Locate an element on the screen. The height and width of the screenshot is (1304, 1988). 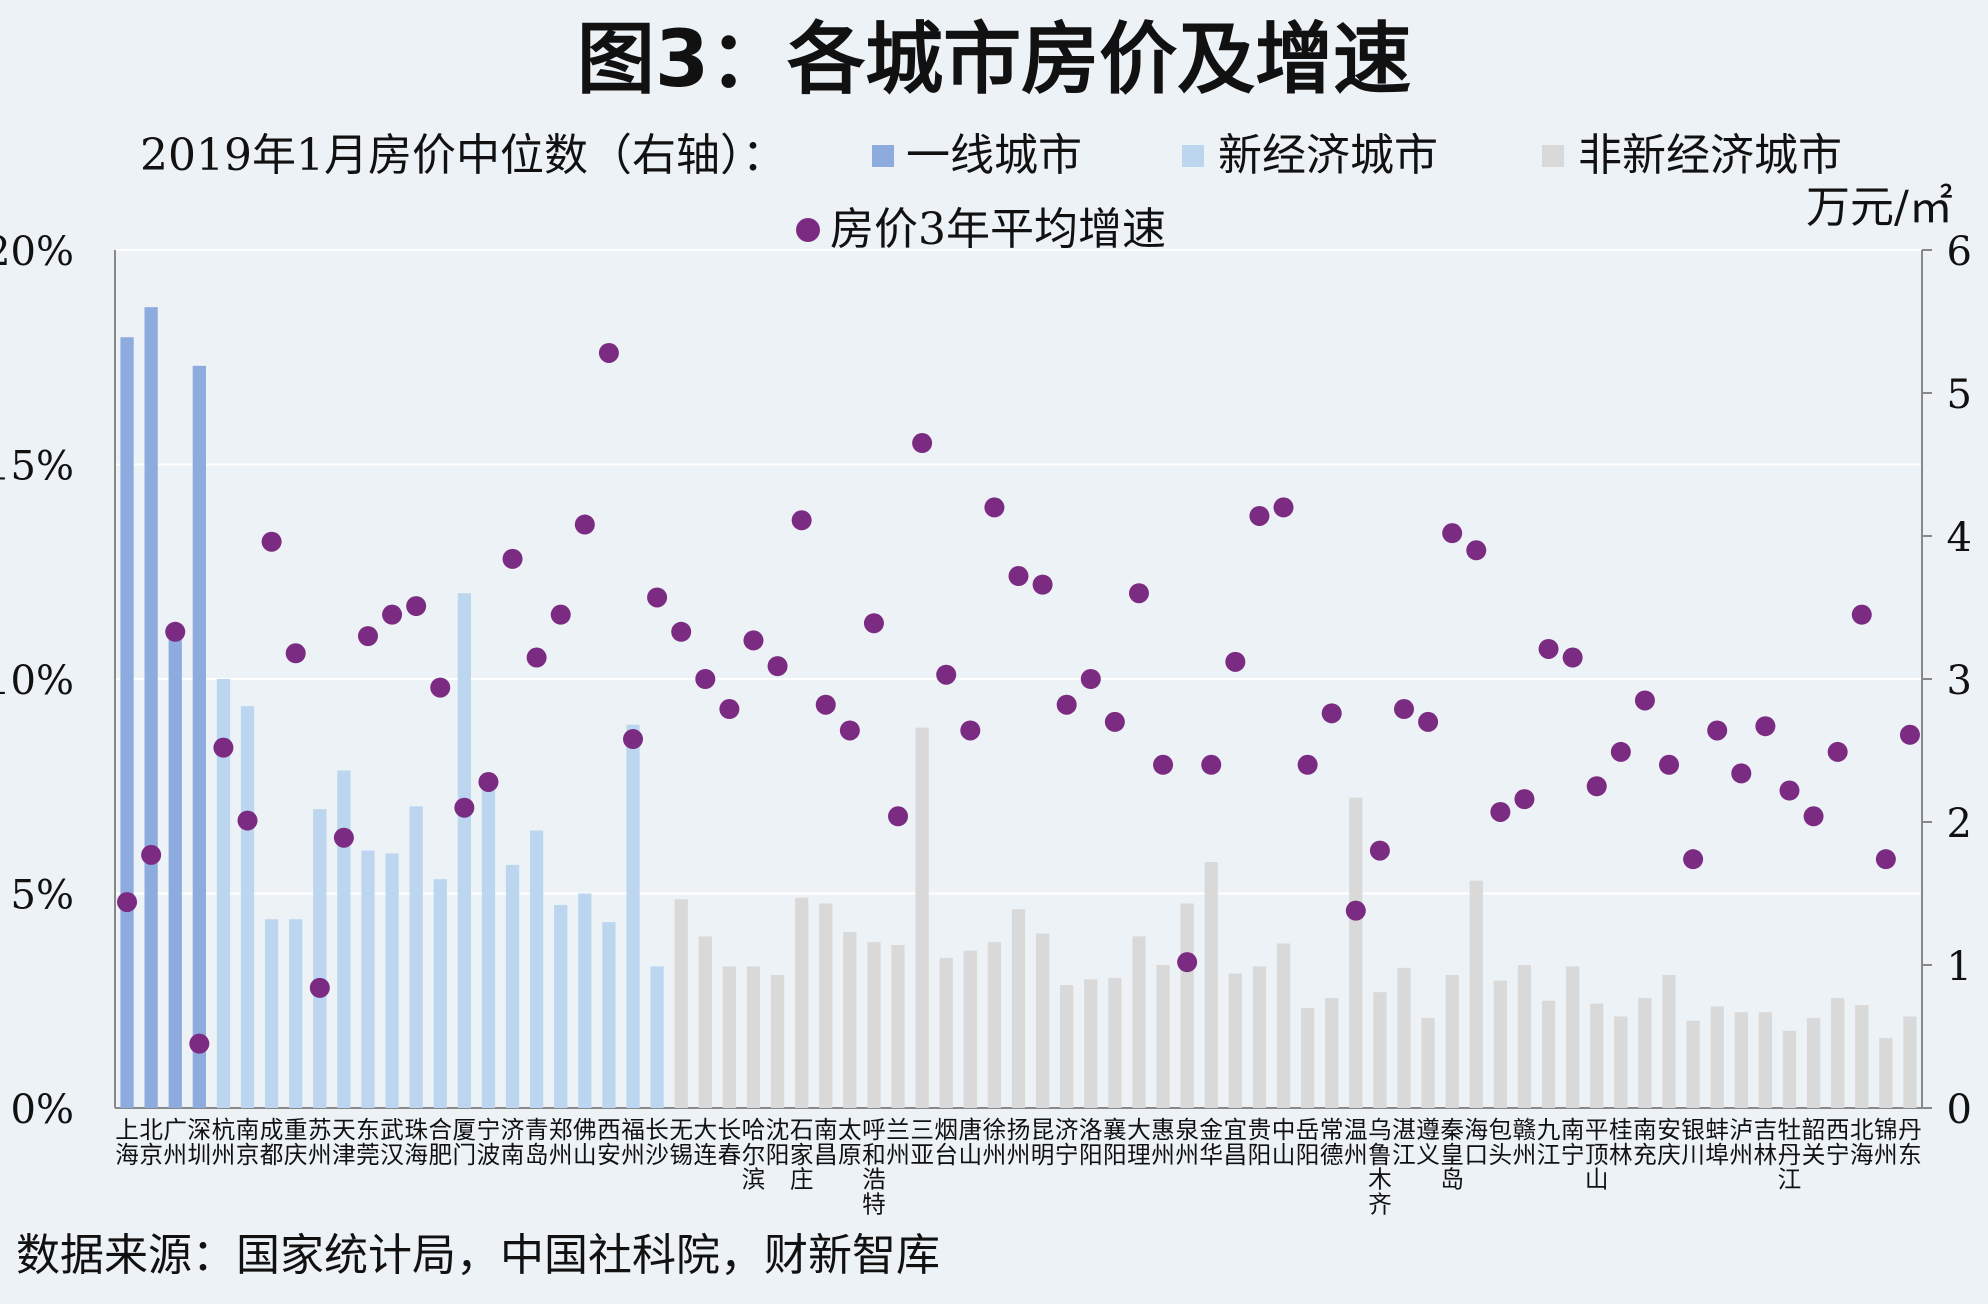
category-label: 太原 is located at coordinates (850, 1142).